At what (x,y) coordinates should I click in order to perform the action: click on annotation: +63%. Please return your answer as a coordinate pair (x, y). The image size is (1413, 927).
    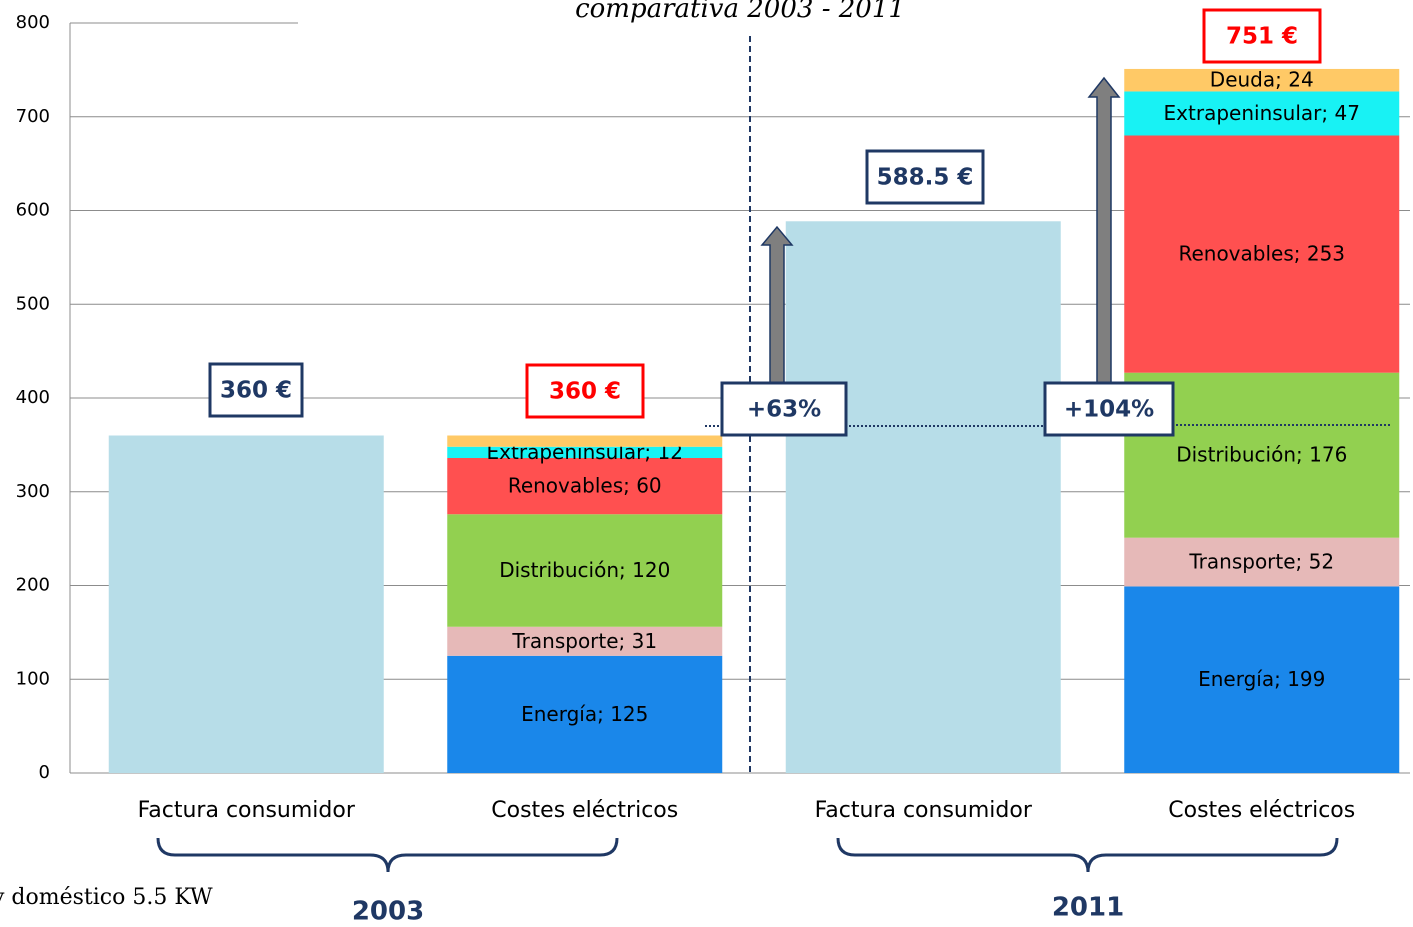
    Looking at the image, I should click on (784, 410).